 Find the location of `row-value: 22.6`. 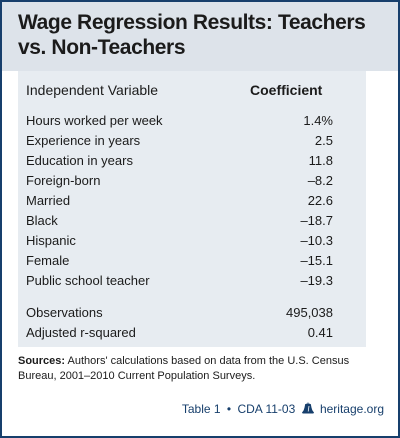

row-value: 22.6 is located at coordinates (320, 200).